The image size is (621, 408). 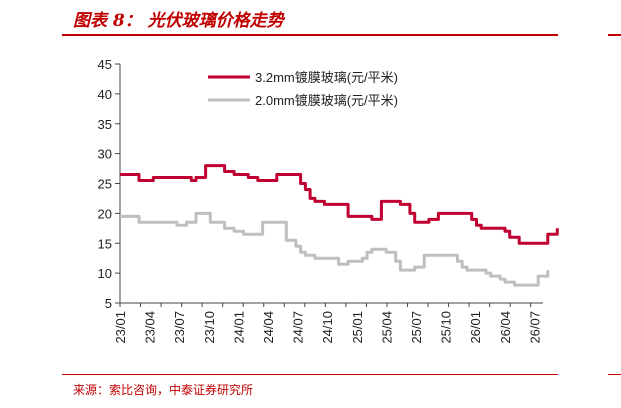 What do you see at coordinates (475, 327) in the screenshot?
I see `x-tick-label: 26/01` at bounding box center [475, 327].